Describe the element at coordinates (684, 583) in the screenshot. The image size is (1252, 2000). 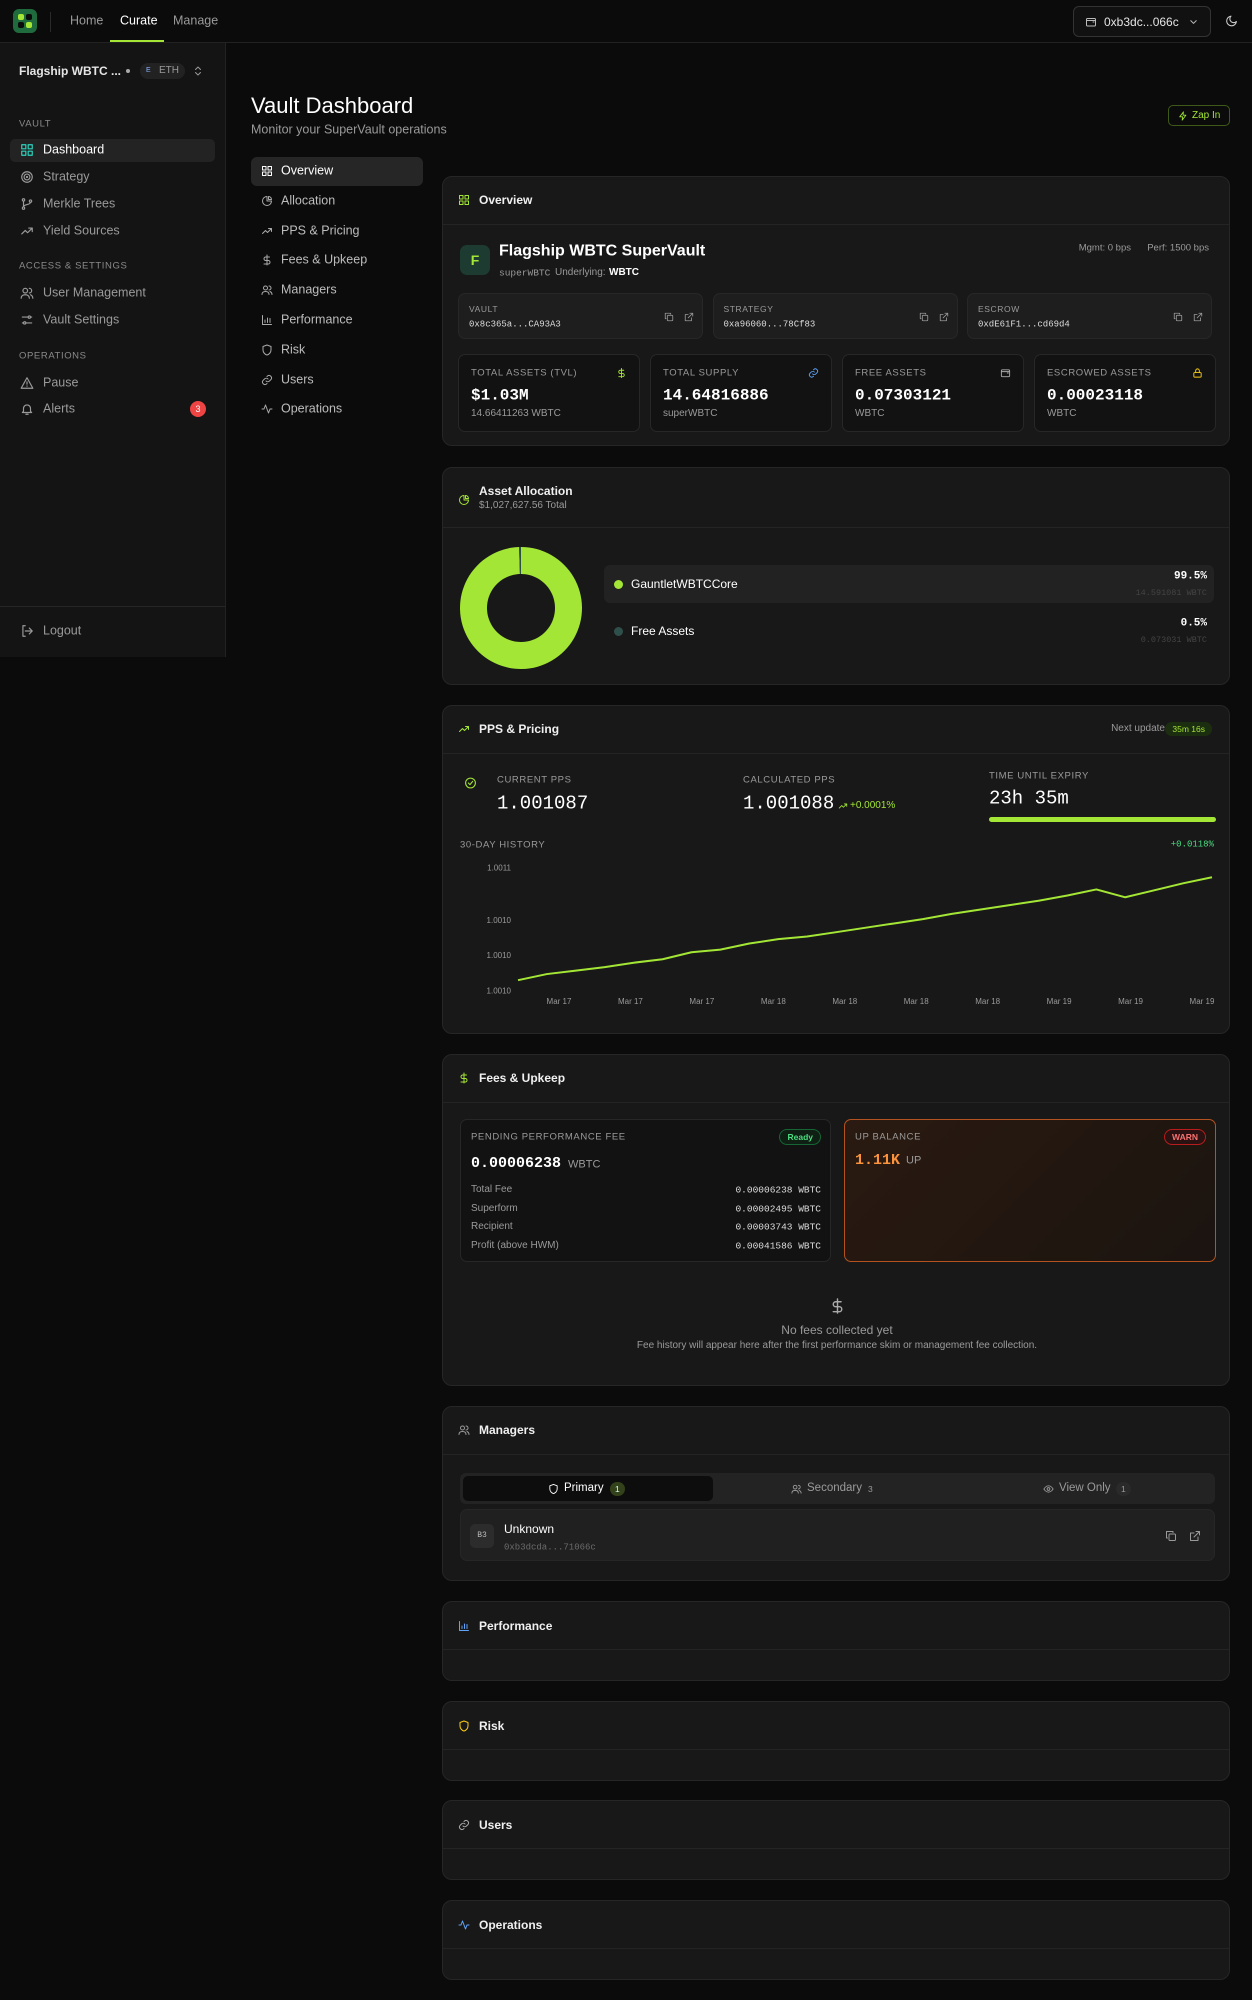
I see `legend-name: GauntletWBTCCore` at that location.